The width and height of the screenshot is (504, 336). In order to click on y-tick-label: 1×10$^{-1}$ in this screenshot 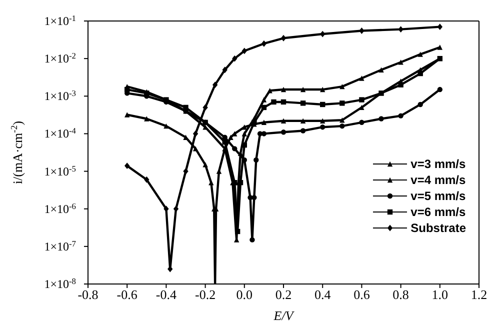, I will do `click(60, 21)`.